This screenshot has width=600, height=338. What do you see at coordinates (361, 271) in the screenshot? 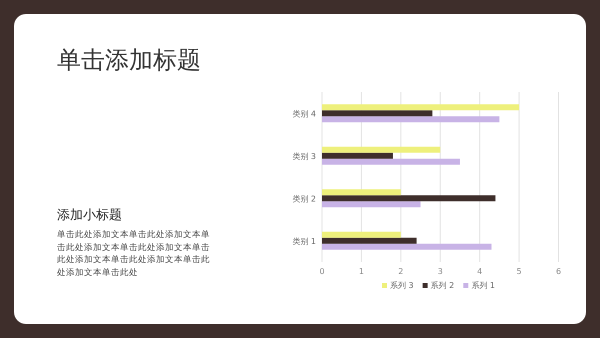
I see `x-tick-label: 1` at bounding box center [361, 271].